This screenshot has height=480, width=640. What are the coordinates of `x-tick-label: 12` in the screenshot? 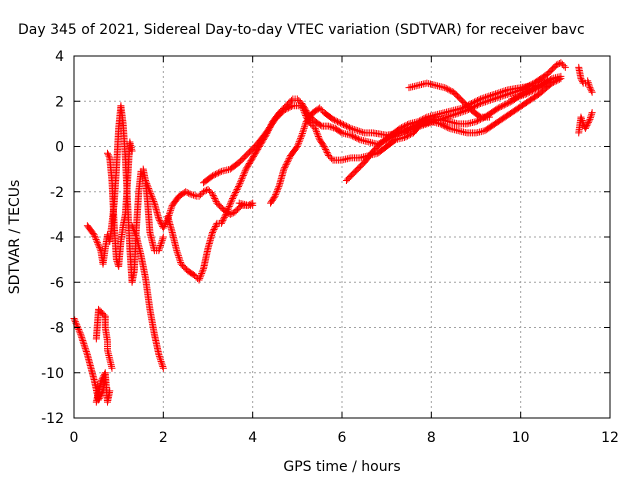 It's located at (610, 438).